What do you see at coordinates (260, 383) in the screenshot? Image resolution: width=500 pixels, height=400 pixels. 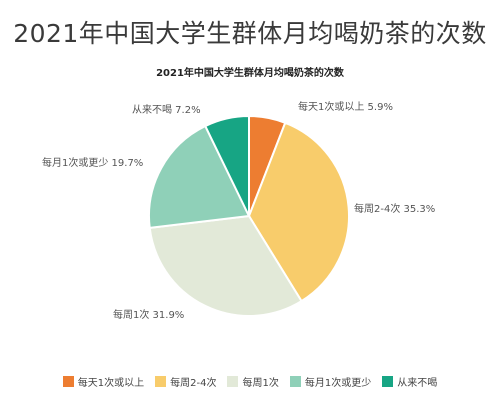 I see `legend-label: 每周1次` at bounding box center [260, 383].